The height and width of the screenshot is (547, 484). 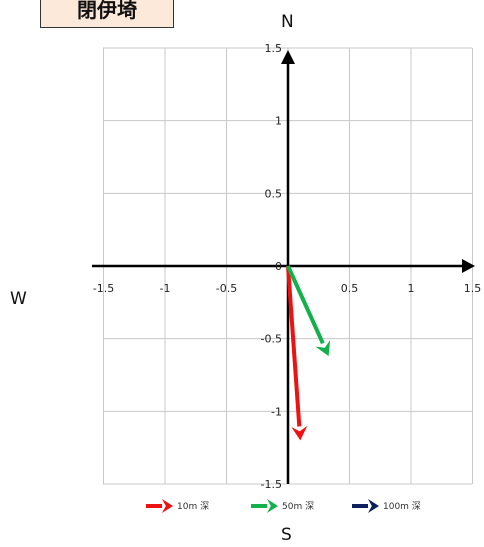 What do you see at coordinates (402, 506) in the screenshot?
I see `legend-label: 100m 深` at bounding box center [402, 506].